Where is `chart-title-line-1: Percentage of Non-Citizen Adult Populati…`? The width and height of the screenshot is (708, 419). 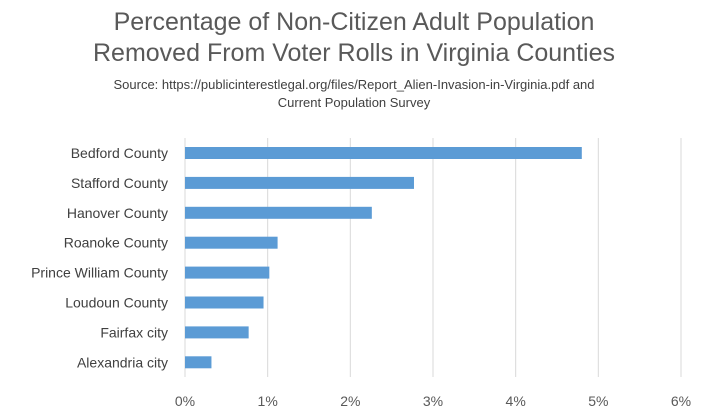
chart-title-line-1: Percentage of Non-Citizen Adult Populati… is located at coordinates (354, 22).